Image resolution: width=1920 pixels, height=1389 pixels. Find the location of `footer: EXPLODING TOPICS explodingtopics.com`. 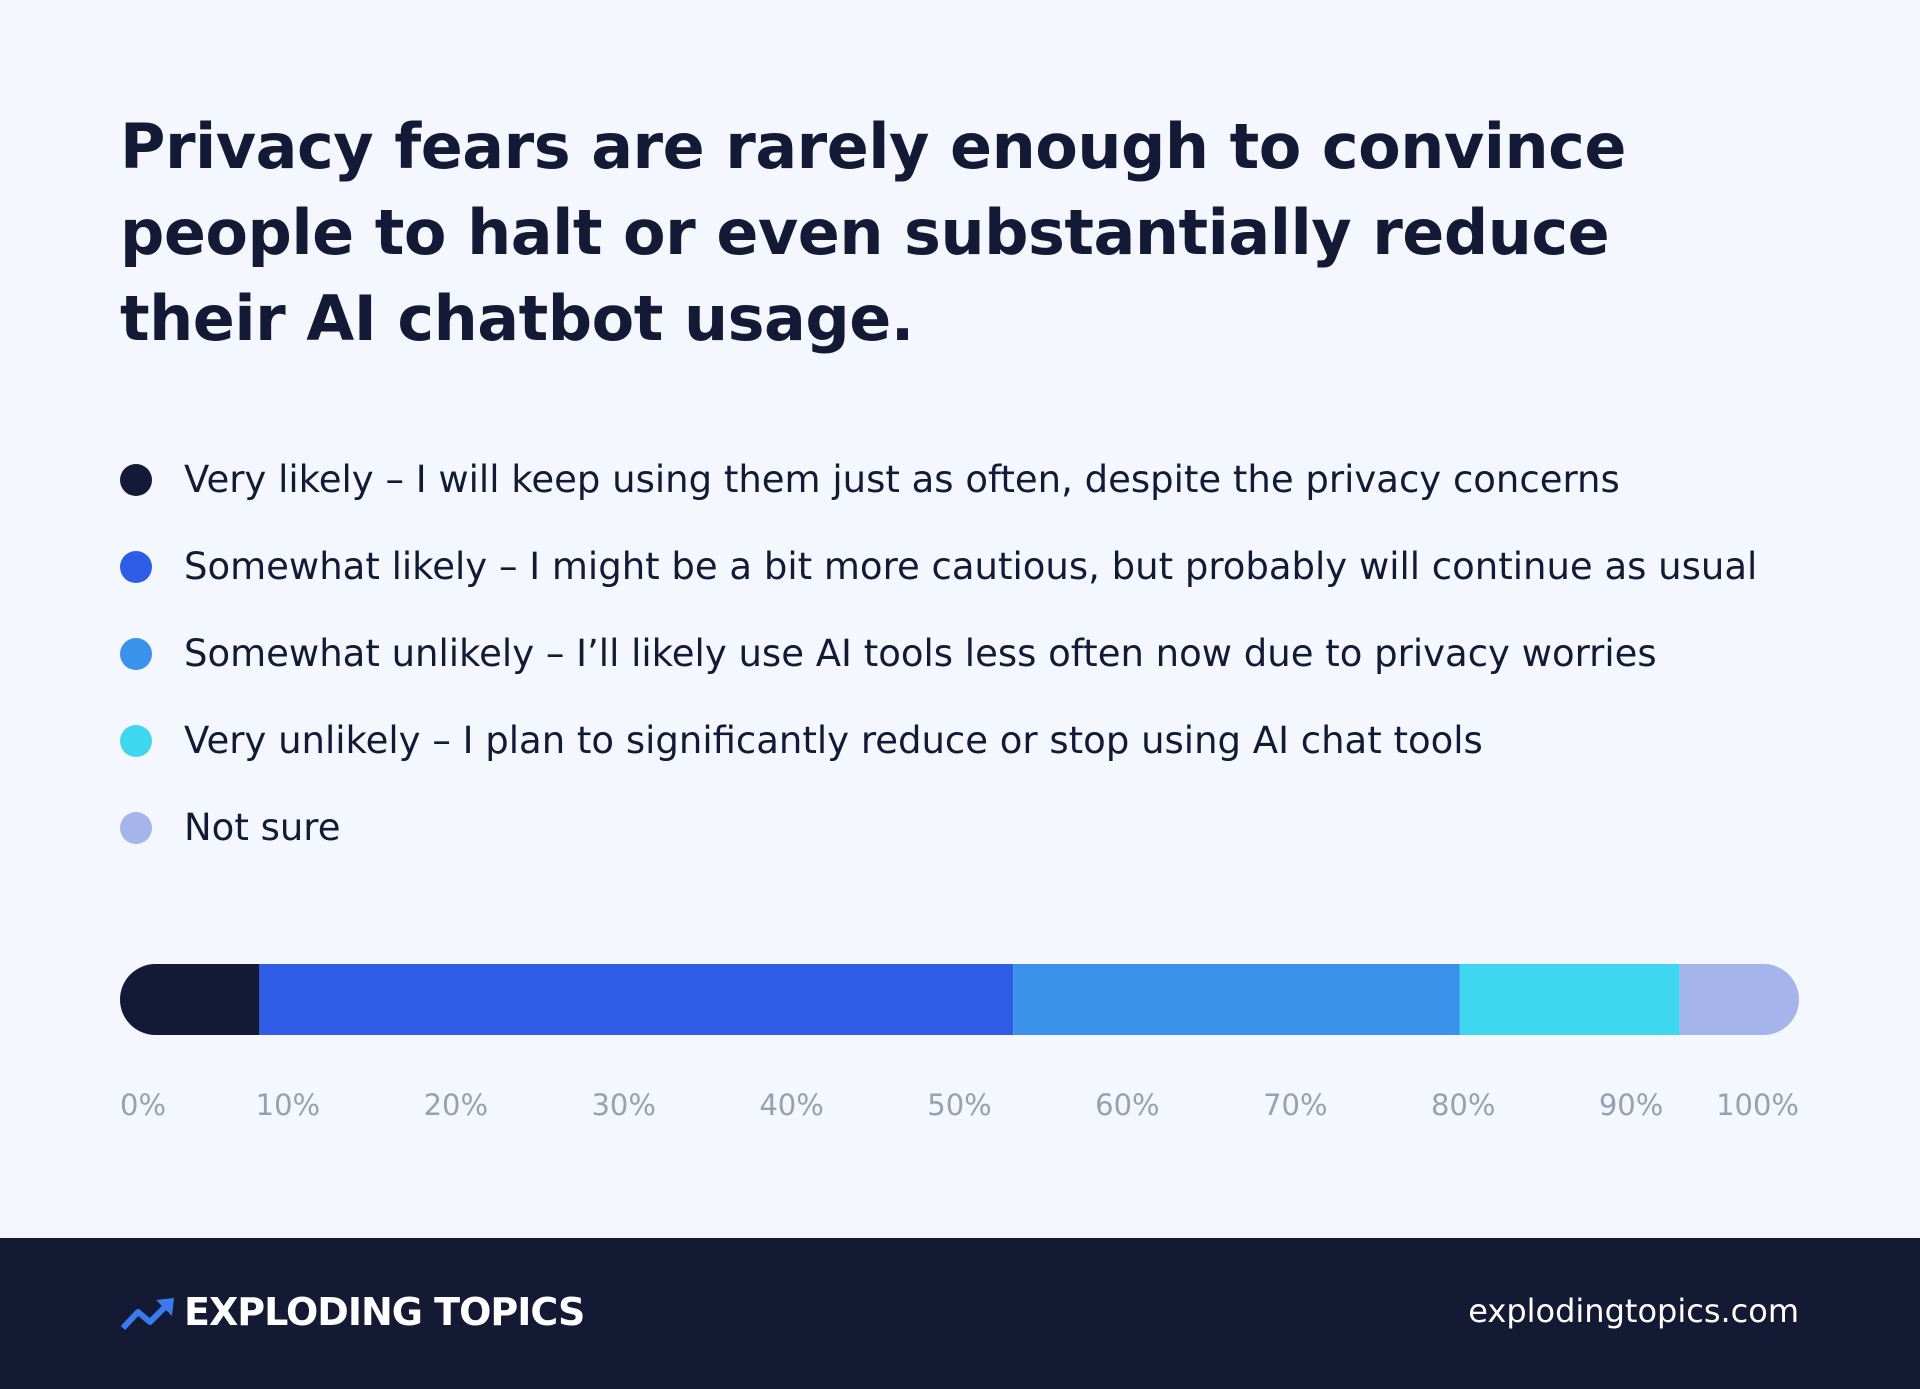

footer: EXPLODING TOPICS explodingtopics.com is located at coordinates (960, 1313).